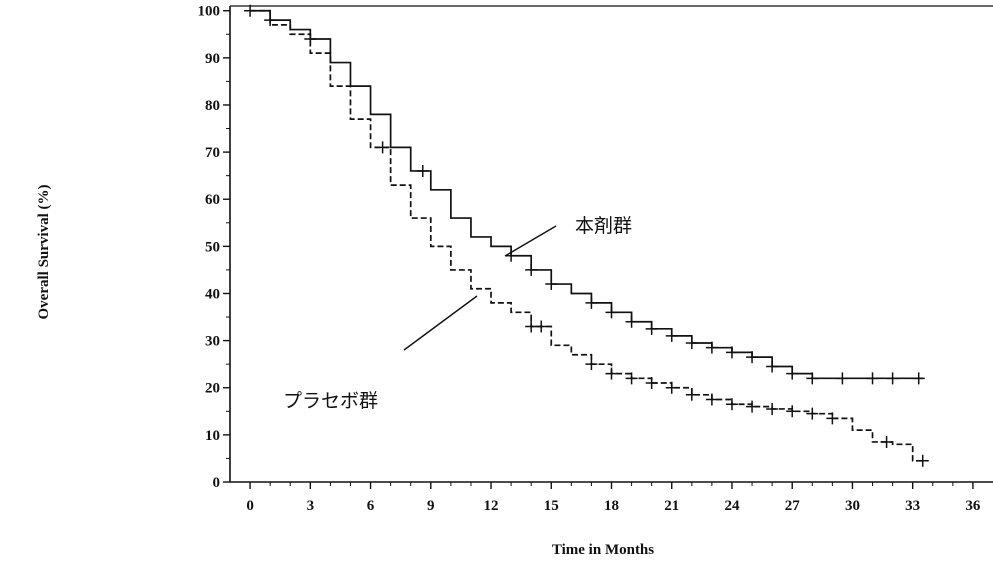  I want to click on y-tick-label-0: 0, so click(217, 483).